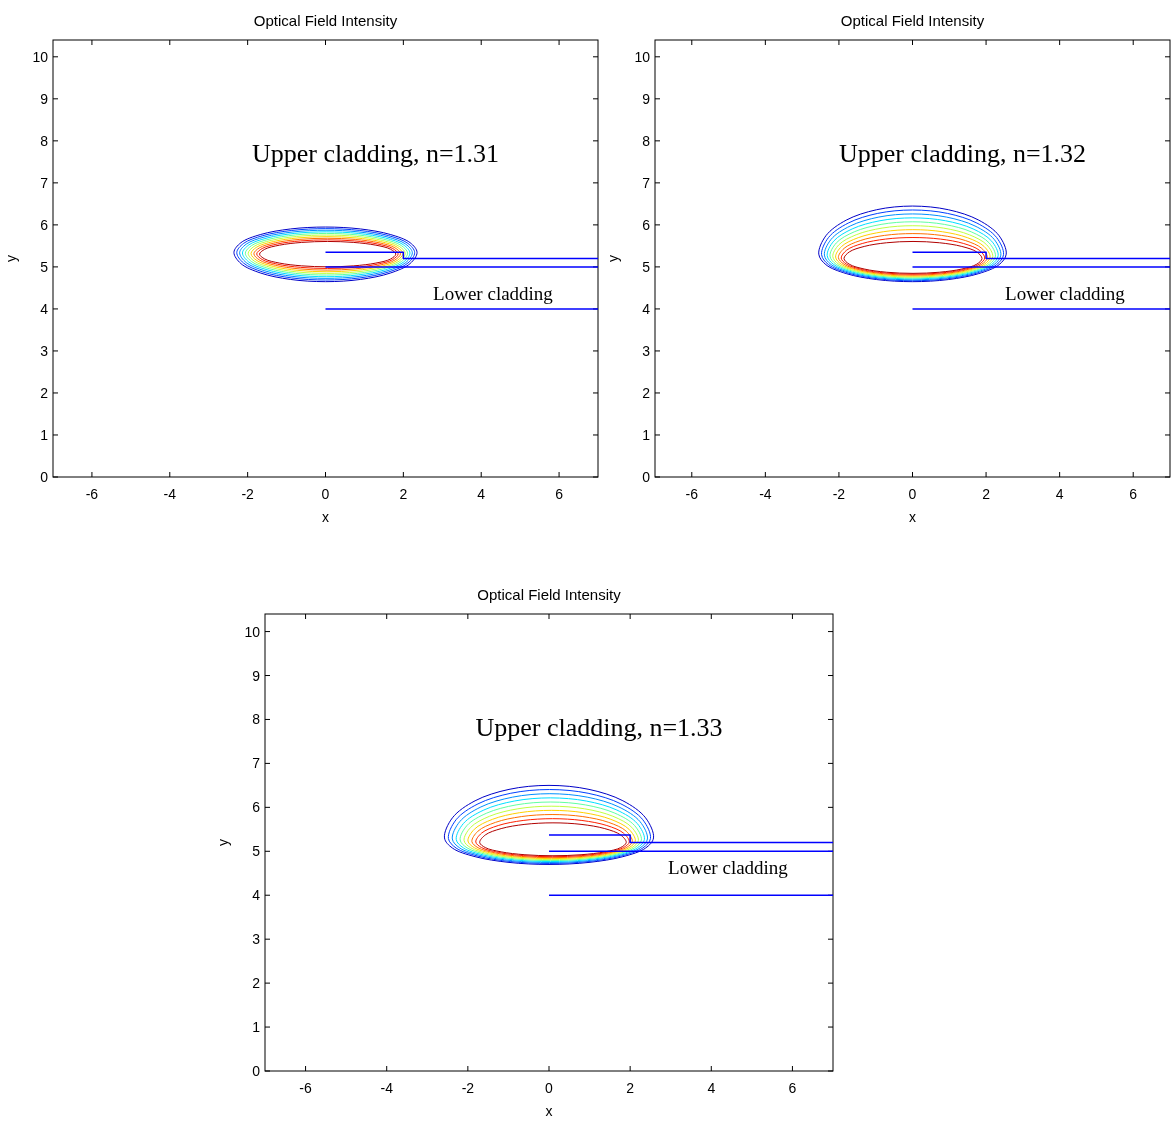 This screenshot has width=1175, height=1121. What do you see at coordinates (375, 153) in the screenshot?
I see `annotation: Upper cladding, n=1.31` at bounding box center [375, 153].